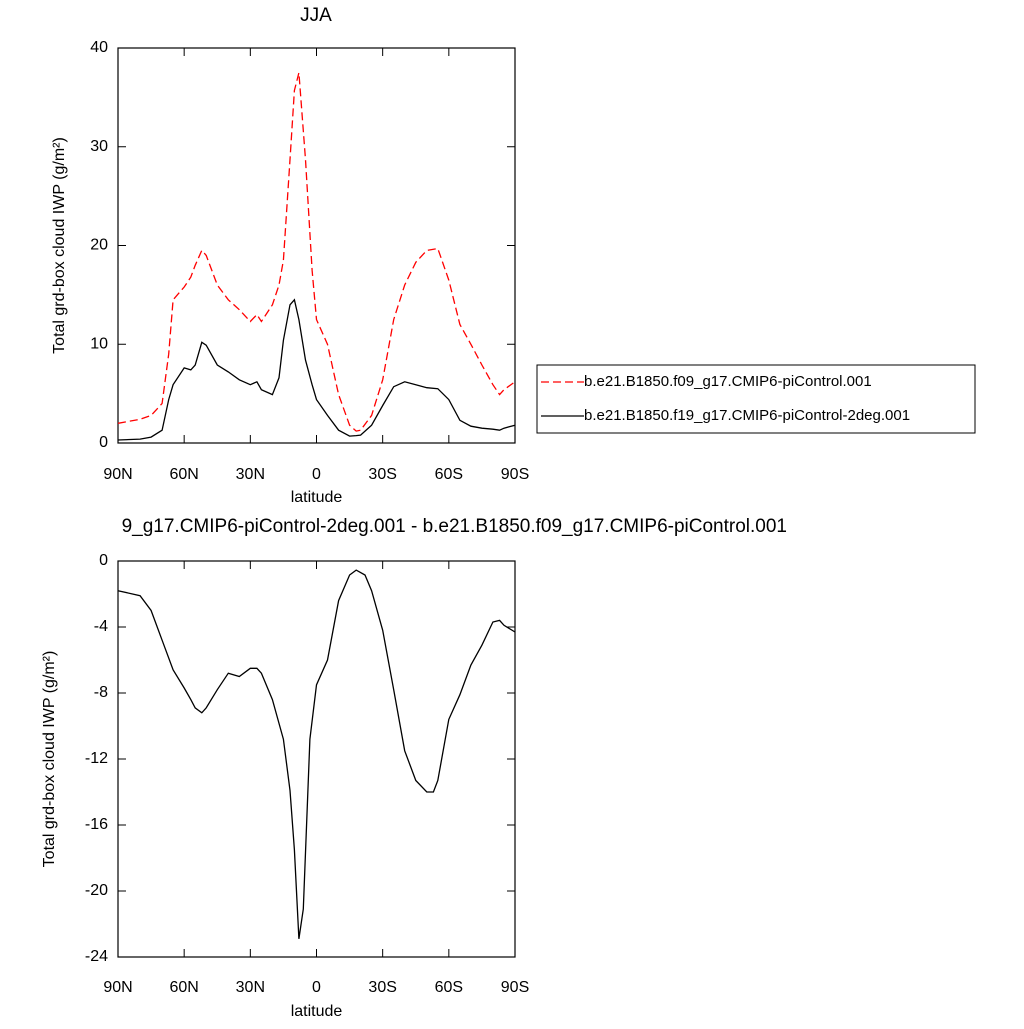 This screenshot has height=1029, width=1024. What do you see at coordinates (728, 381) in the screenshot?
I see `legend-label: b.e21.B1850.f09_g17.CMIP6-piControl.001` at bounding box center [728, 381].